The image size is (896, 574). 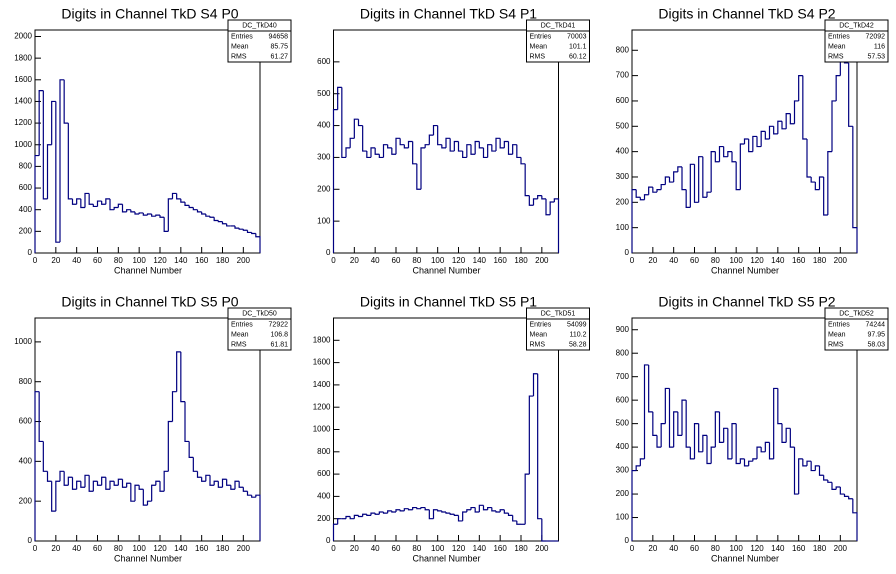 I want to click on stats-label: RMS, so click(x=239, y=56).